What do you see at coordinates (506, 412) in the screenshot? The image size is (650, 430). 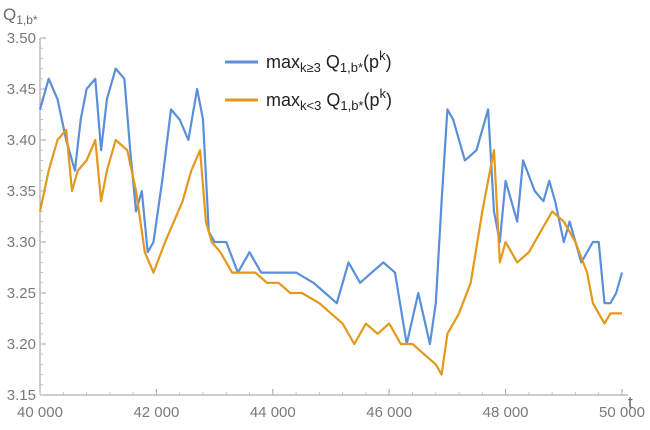 I see `x-tick-label: 48 000` at bounding box center [506, 412].